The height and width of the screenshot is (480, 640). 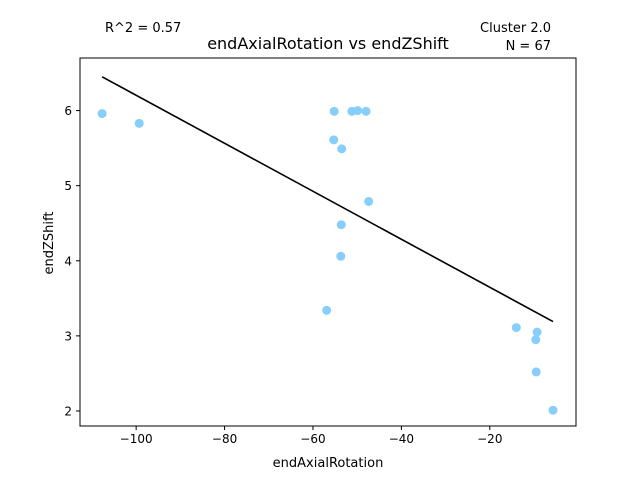 I want to click on y-tick-label: 4, so click(x=68, y=261).